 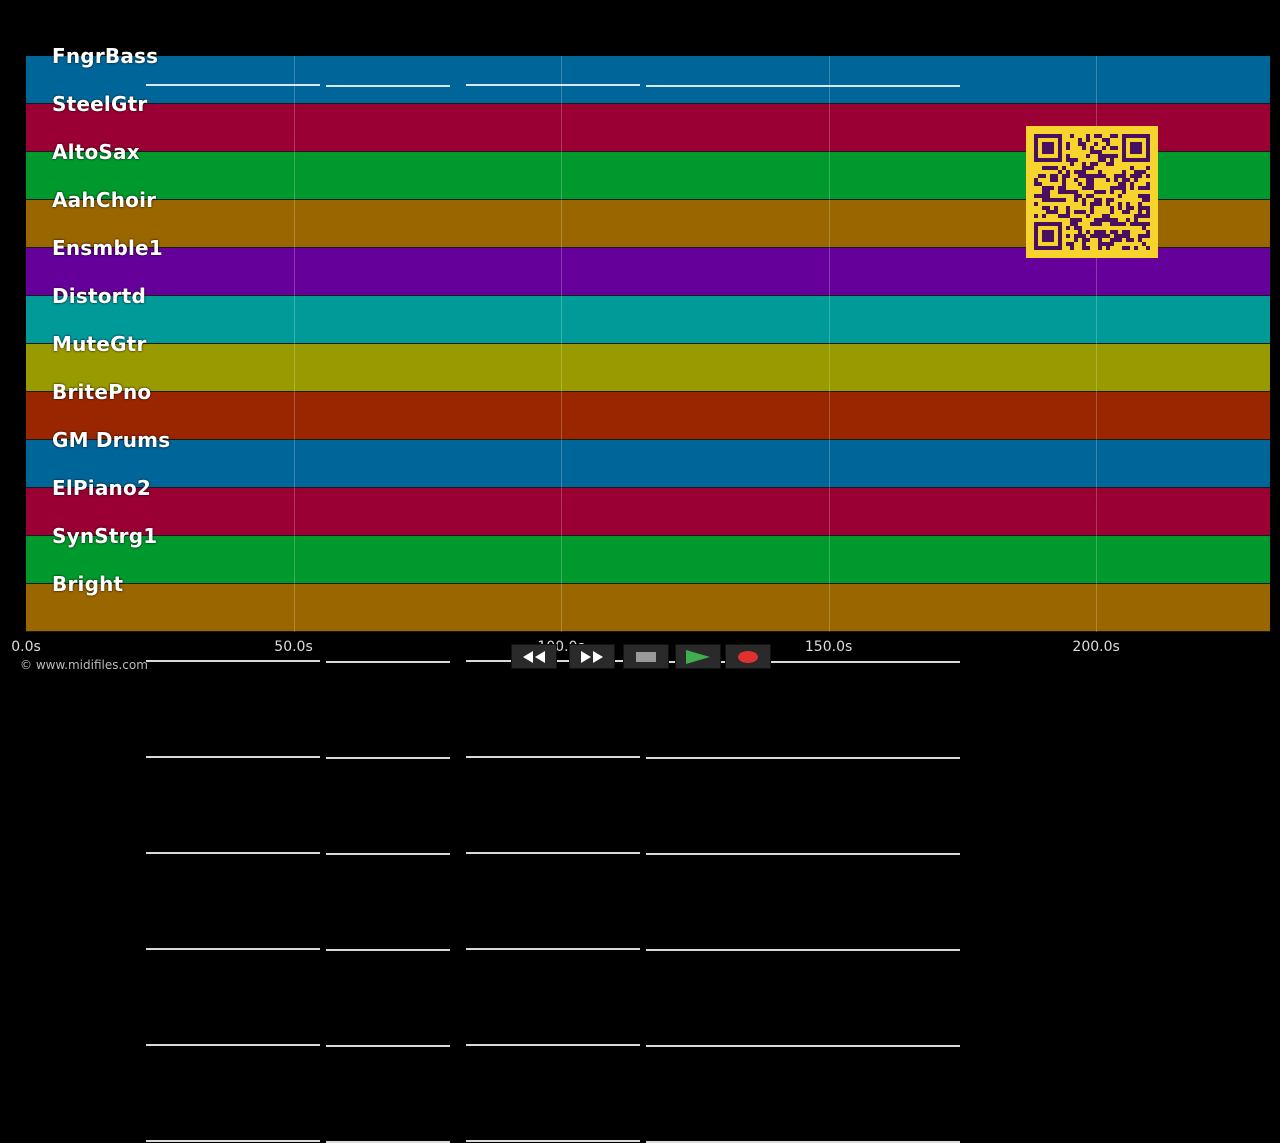 What do you see at coordinates (99, 344) in the screenshot?
I see `track-name: MuteGtr` at bounding box center [99, 344].